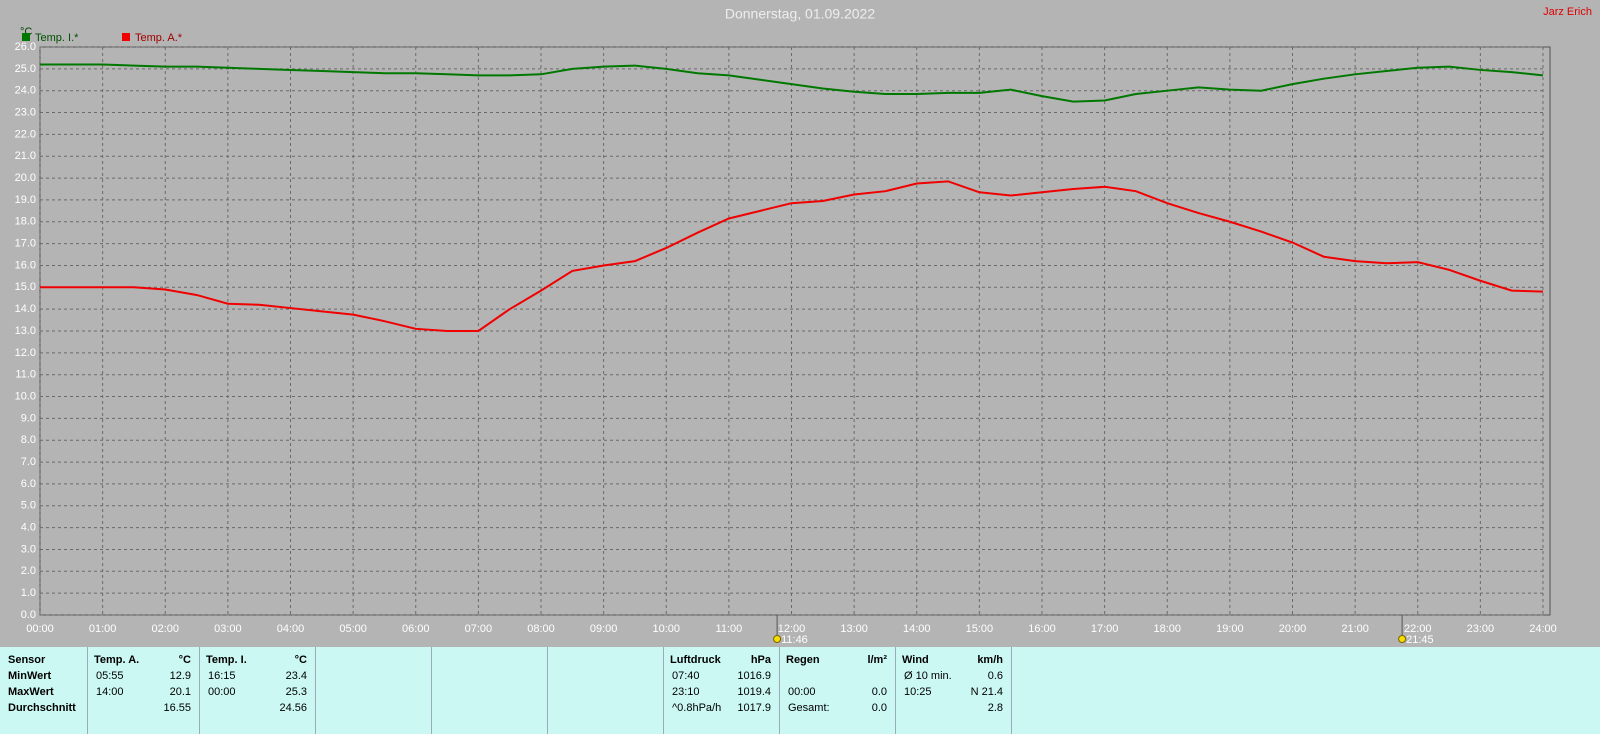 The width and height of the screenshot is (1600, 734). Describe the element at coordinates (28, 440) in the screenshot. I see `y-tick-label: 8.0` at that location.